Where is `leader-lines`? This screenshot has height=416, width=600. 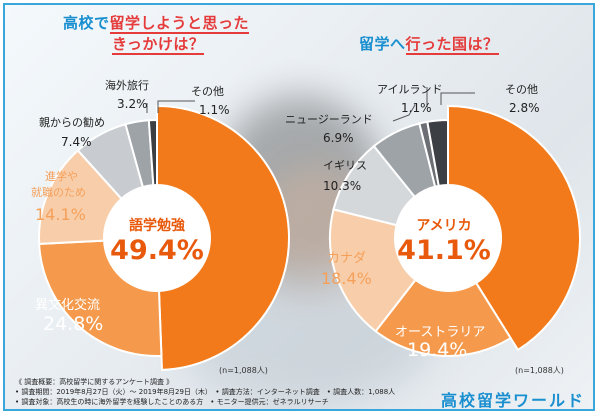 leader-lines is located at coordinates (310, 104).